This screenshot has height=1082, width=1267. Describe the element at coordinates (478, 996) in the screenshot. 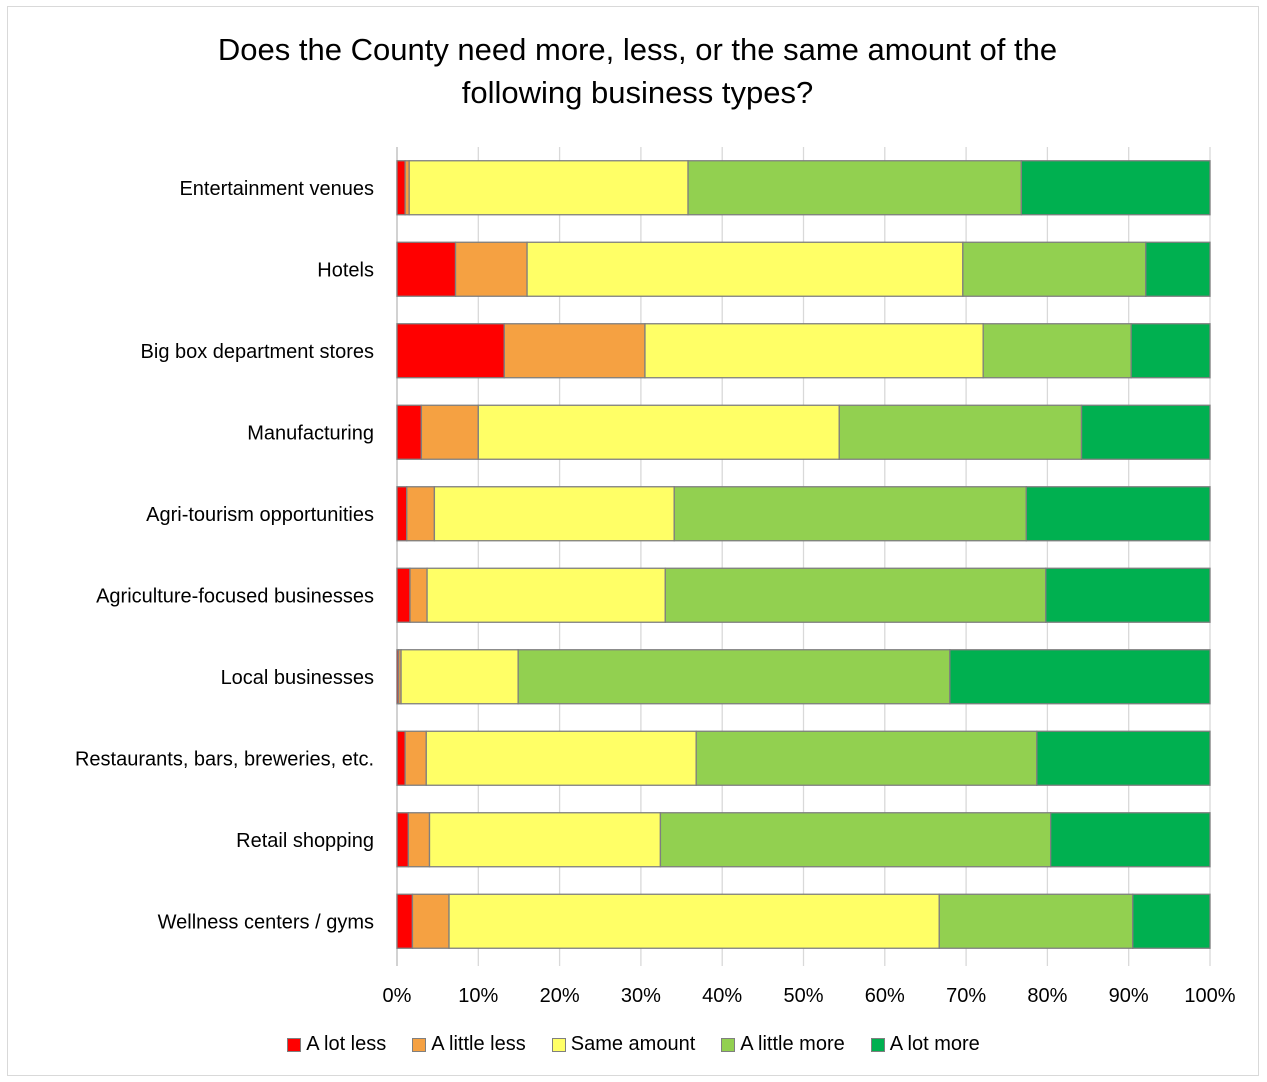

I see `x-tick-label: 10%` at that location.